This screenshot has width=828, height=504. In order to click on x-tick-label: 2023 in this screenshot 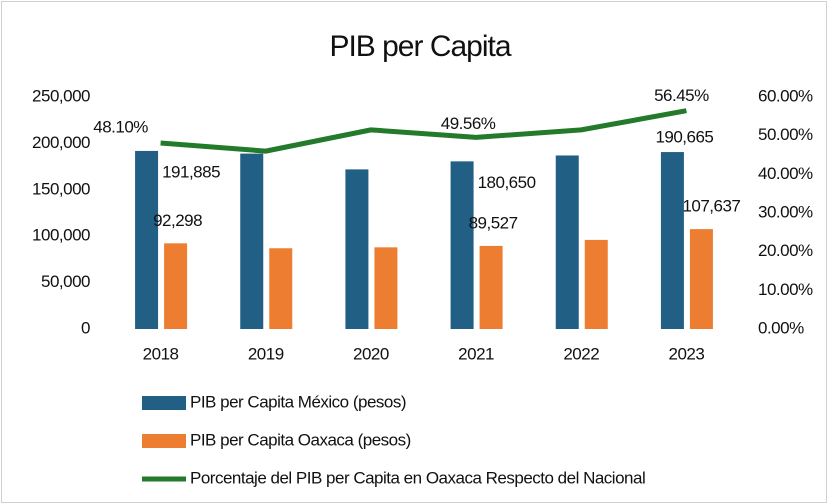, I will do `click(687, 353)`.